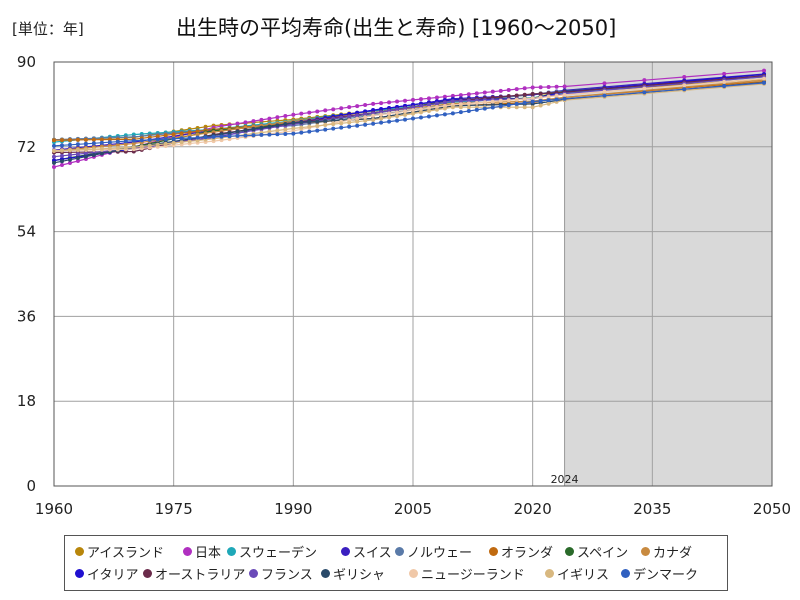 The width and height of the screenshot is (800, 600). Describe the element at coordinates (208, 553) in the screenshot. I see `legend-label: 日本` at that location.